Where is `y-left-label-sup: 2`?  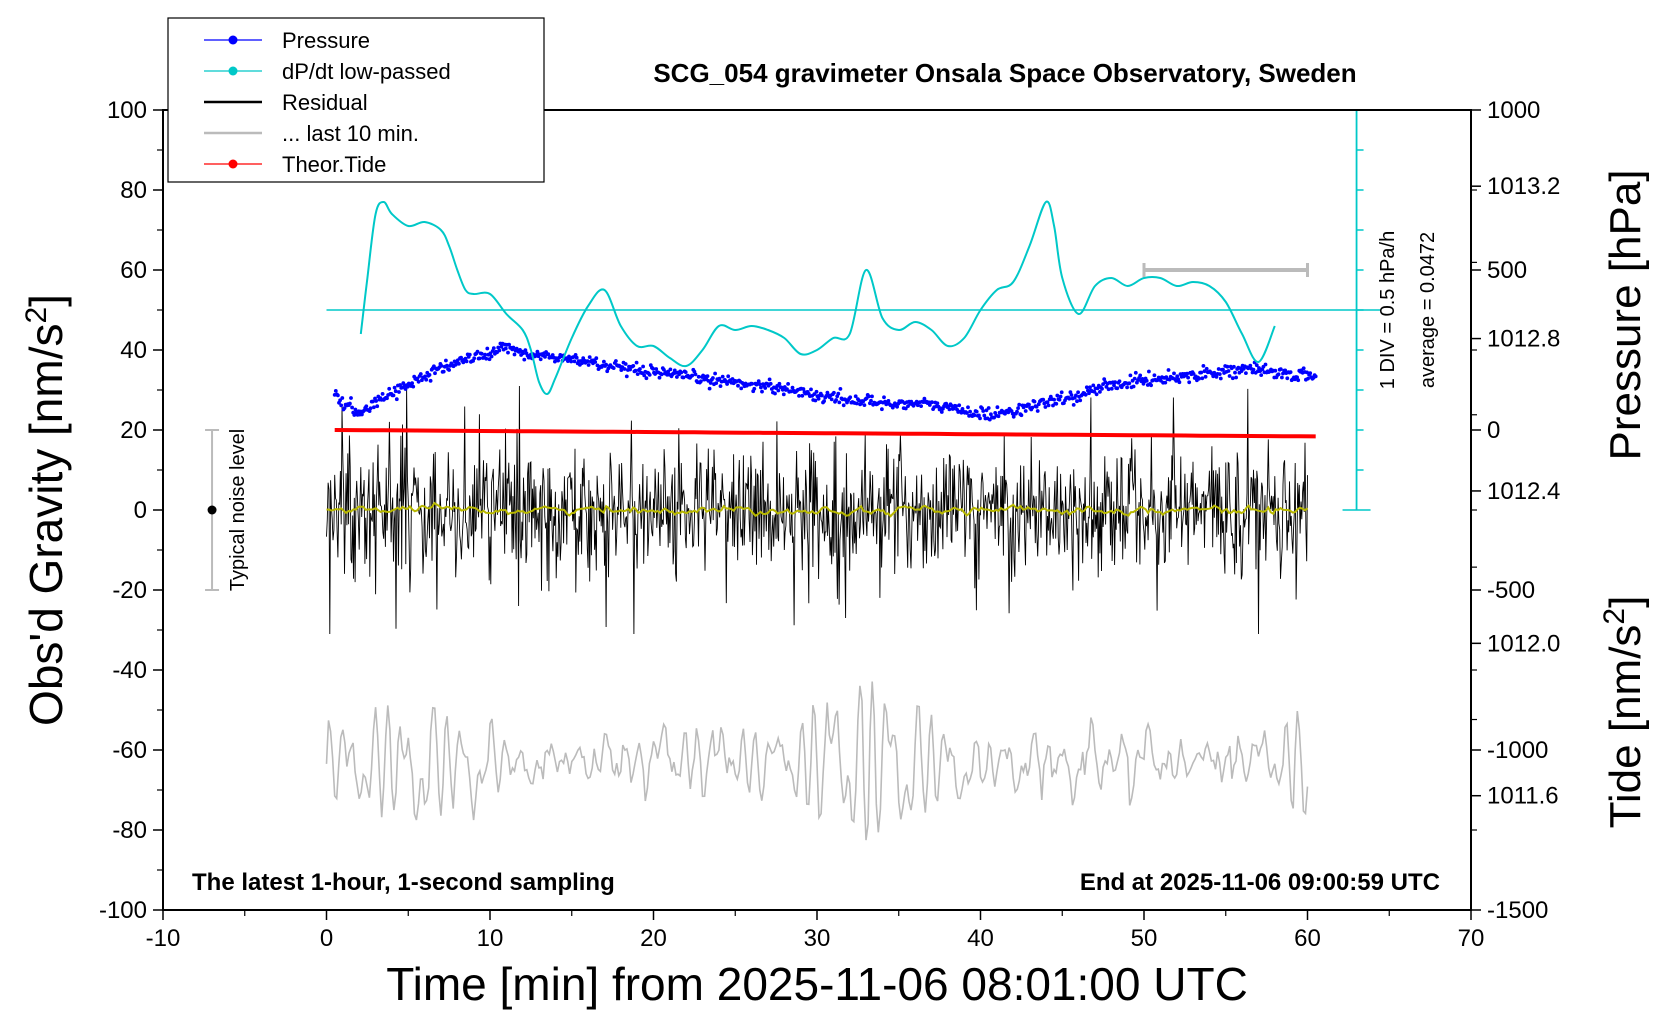
y-left-label-sup: 2 is located at coordinates (36, 315).